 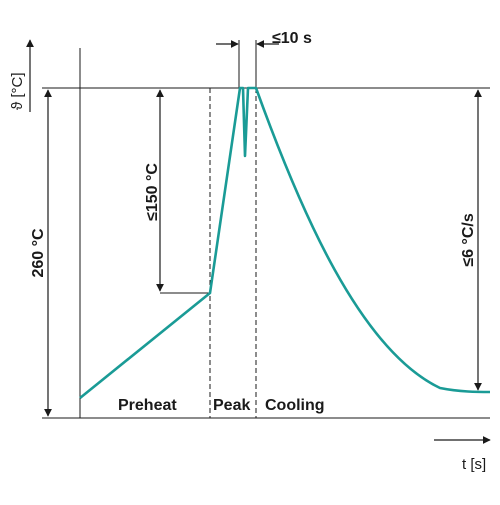 What do you see at coordinates (152, 192) in the screenshot?
I see `preheat-rise-label: ≤150 °C` at bounding box center [152, 192].